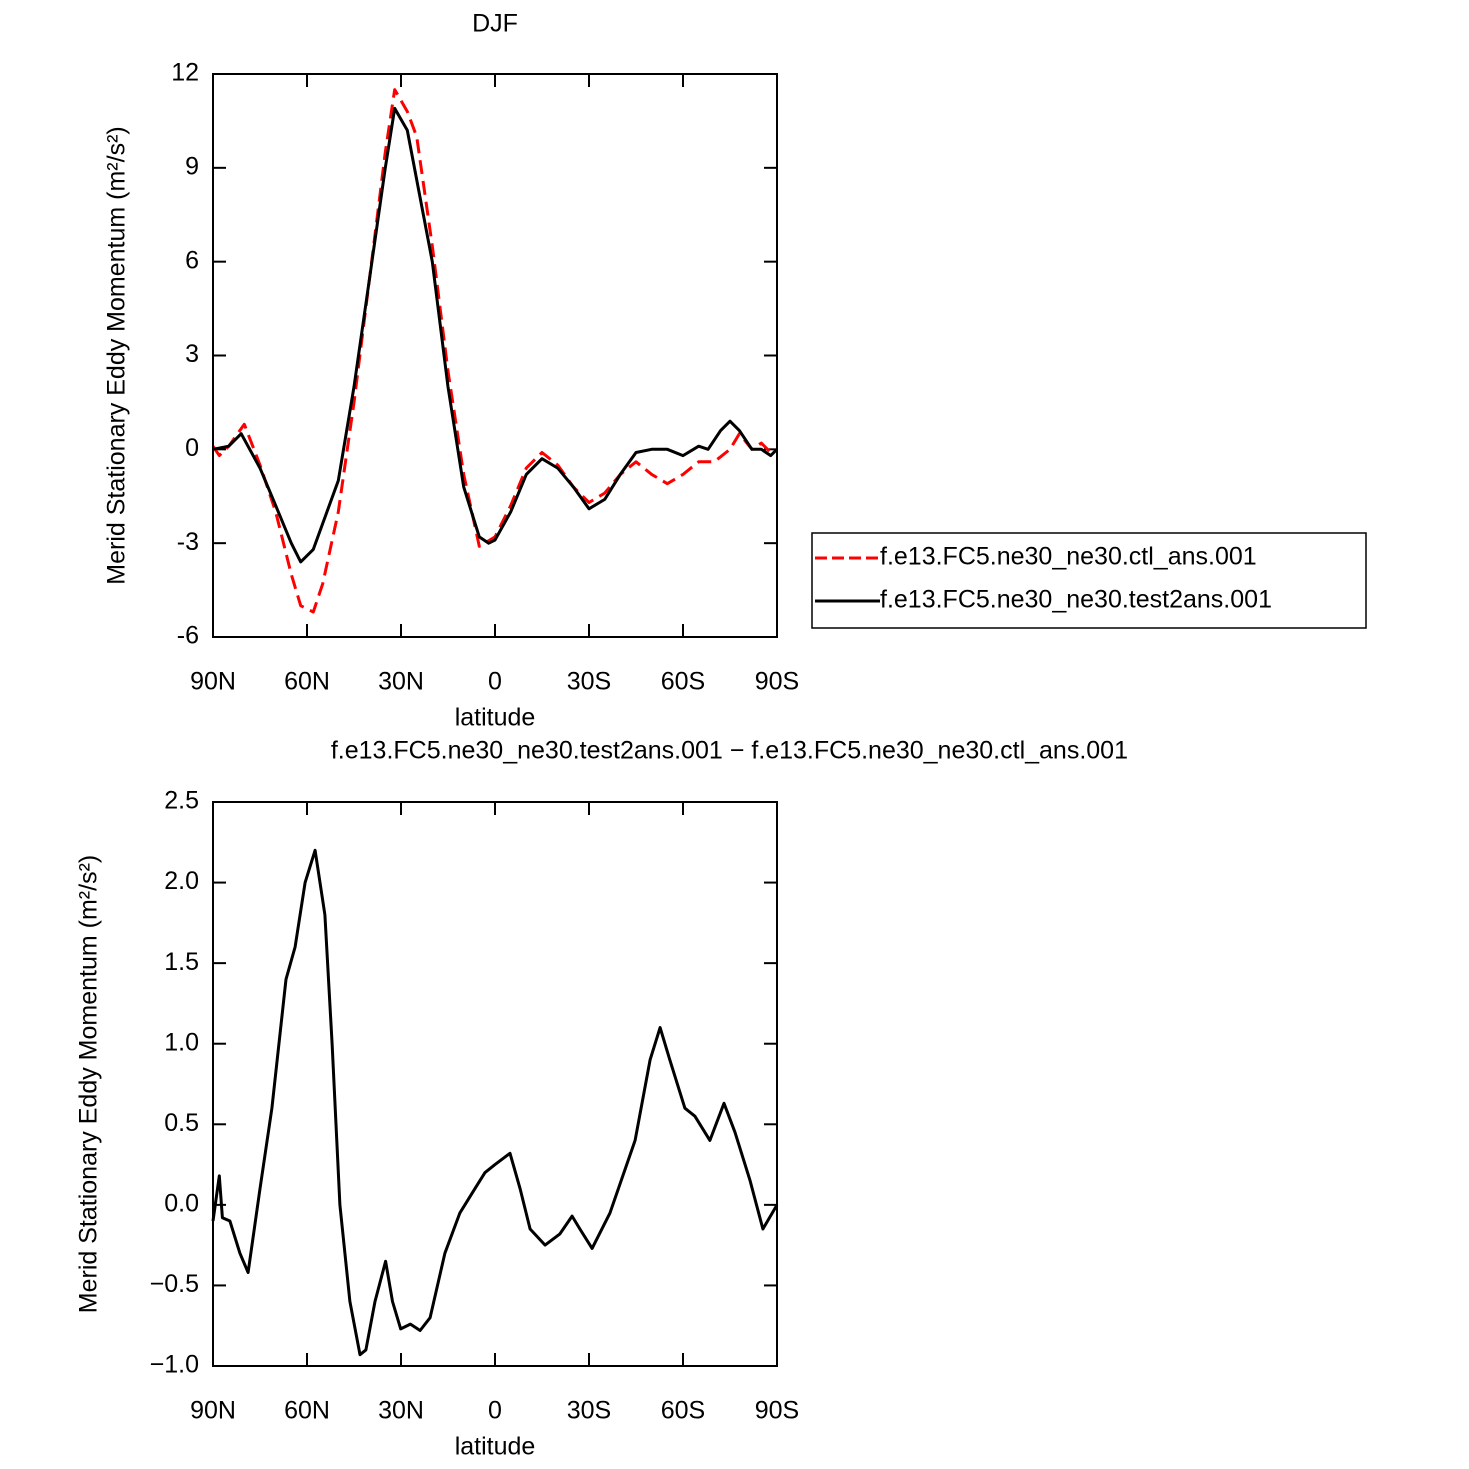 The image size is (1469, 1469). Describe the element at coordinates (181, 801) in the screenshot. I see `y-tick-label: 2.5` at that location.